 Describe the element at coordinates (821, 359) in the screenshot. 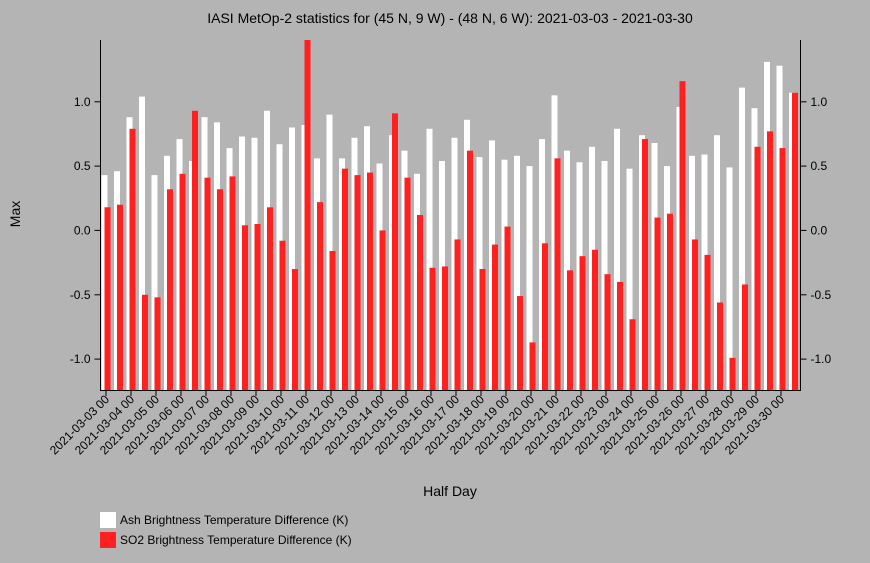

I see `y-tick-label-right: -1.0` at that location.